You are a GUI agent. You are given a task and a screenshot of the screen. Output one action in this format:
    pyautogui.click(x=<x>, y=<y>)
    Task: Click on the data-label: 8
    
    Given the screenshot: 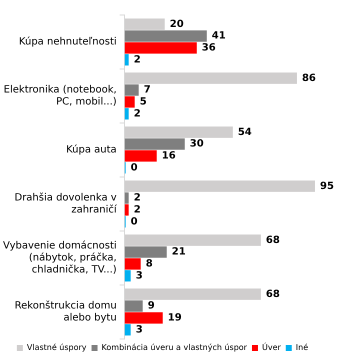 What is the action you would take?
    pyautogui.click(x=149, y=264)
    